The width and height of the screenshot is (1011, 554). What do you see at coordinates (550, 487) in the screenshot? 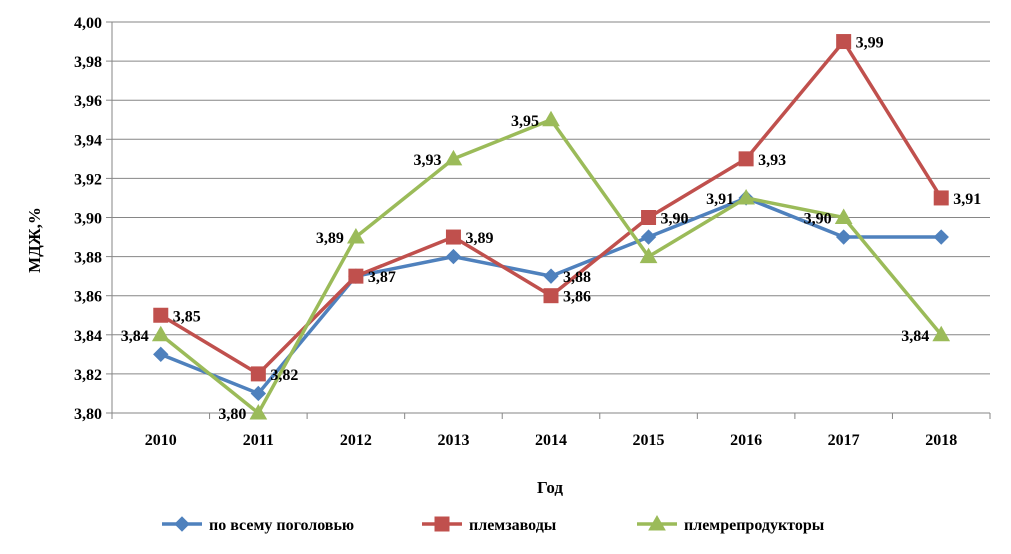
I see `x-axis-title: Год` at bounding box center [550, 487].